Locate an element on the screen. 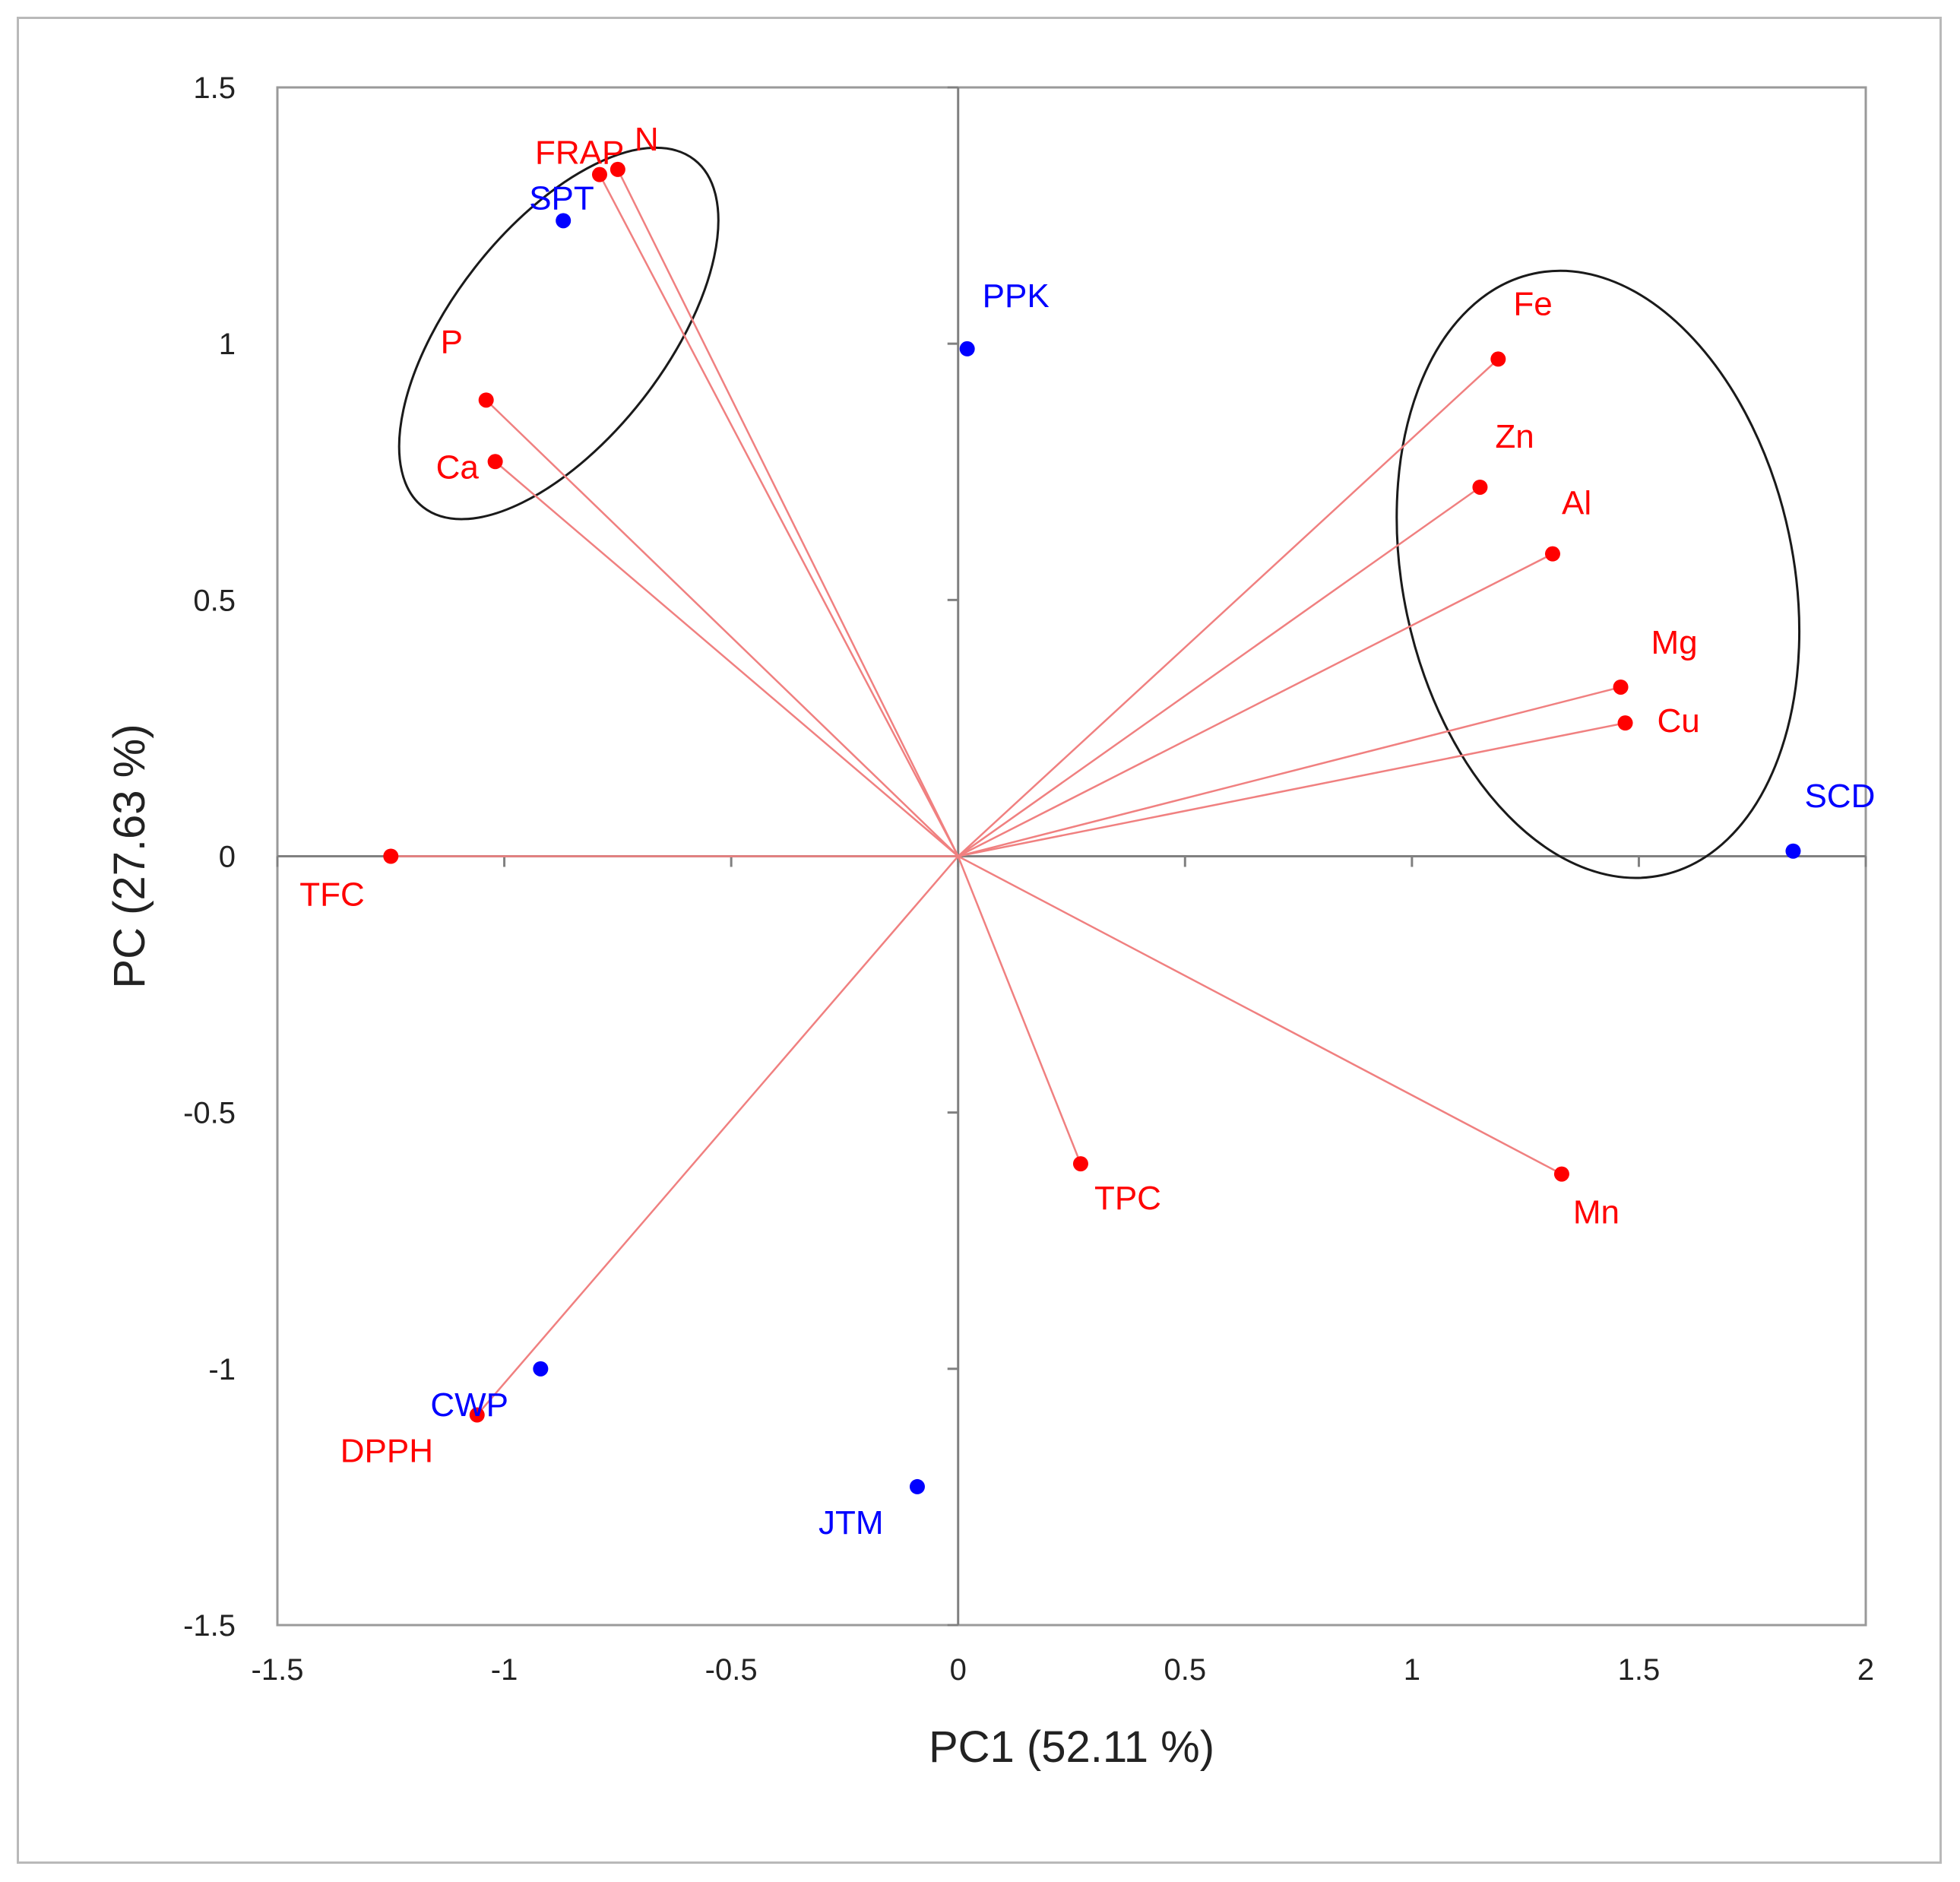 Image resolution: width=1960 pixels, height=1882 pixels. loading-line-p is located at coordinates (722, 628).